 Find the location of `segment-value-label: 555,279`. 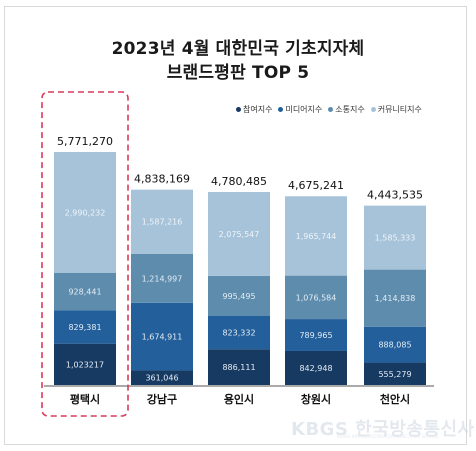

segment-value-label: 555,279 is located at coordinates (394, 374).